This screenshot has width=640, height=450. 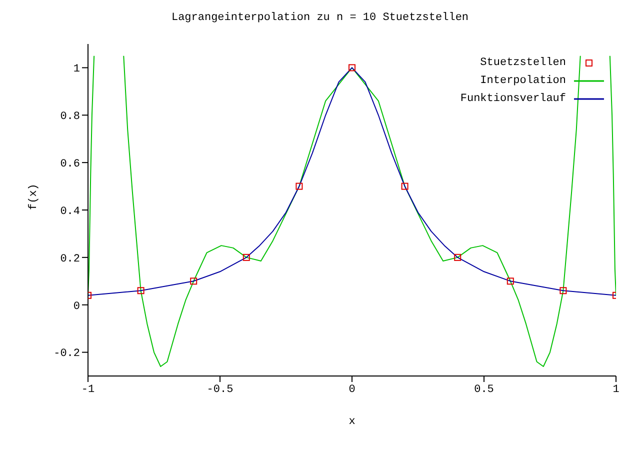 What do you see at coordinates (76, 306) in the screenshot?
I see `y-tick-label: 0` at bounding box center [76, 306].